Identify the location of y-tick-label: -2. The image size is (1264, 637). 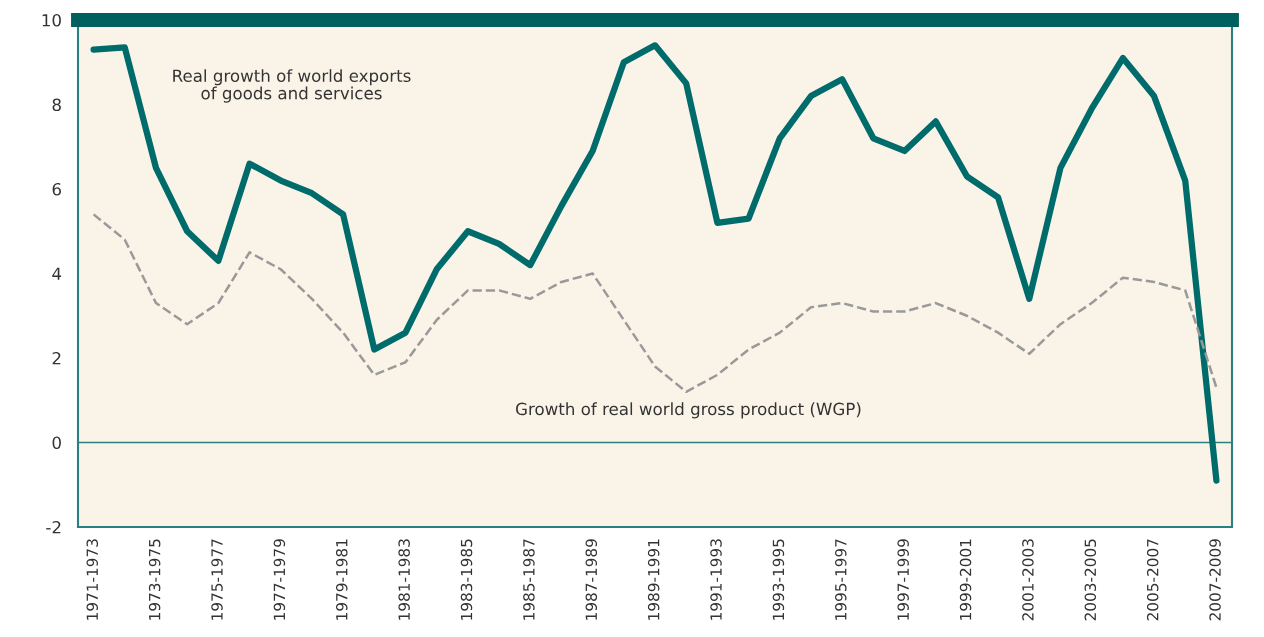
(53, 527).